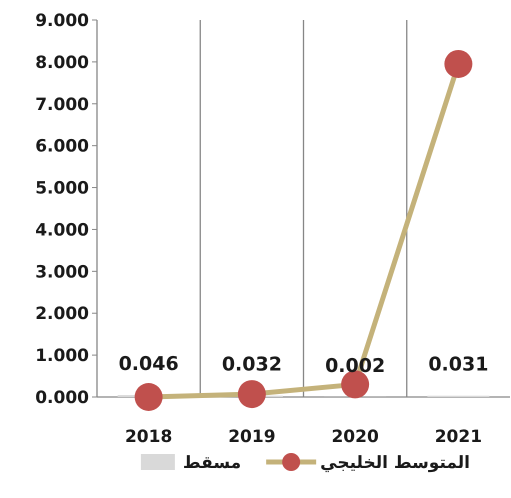 This screenshot has width=511, height=498. What do you see at coordinates (62, 62) in the screenshot?
I see `y-tick-label: 8.000` at bounding box center [62, 62].